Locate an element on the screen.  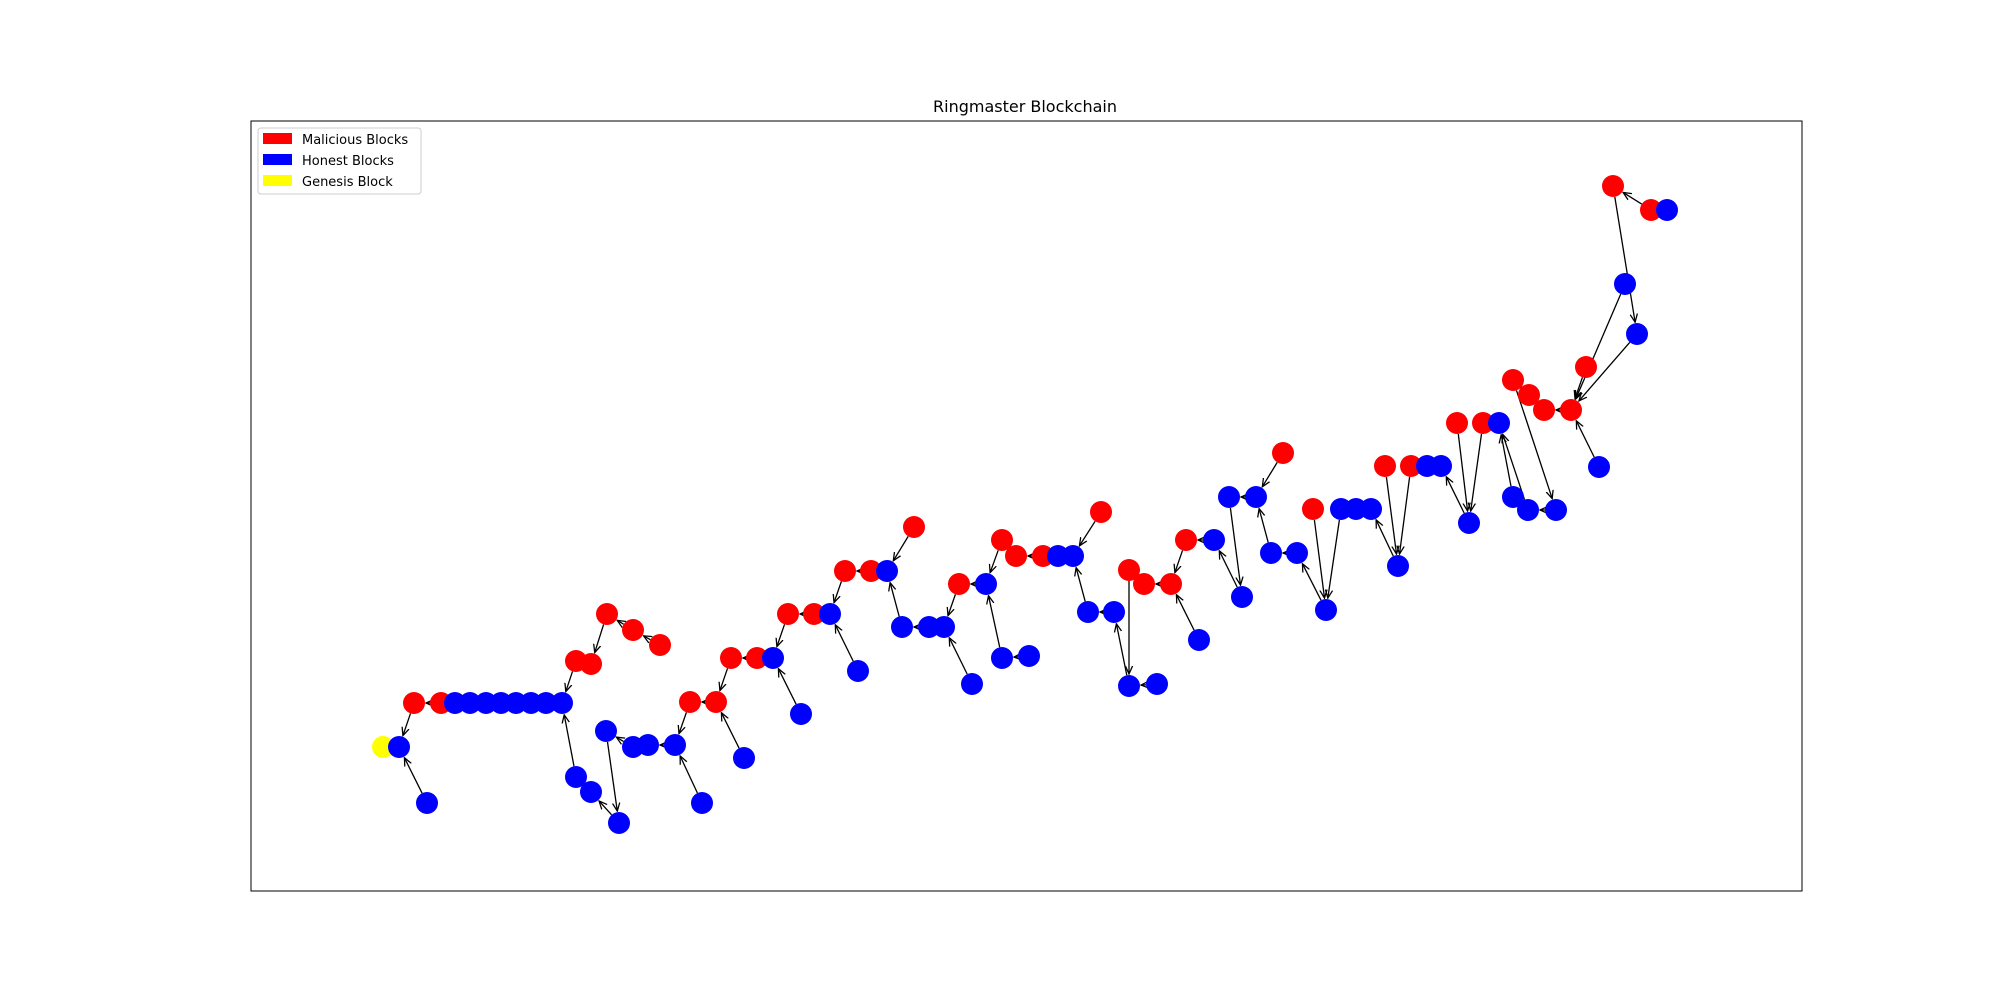
legend-swatch-honest is located at coordinates (277, 159).